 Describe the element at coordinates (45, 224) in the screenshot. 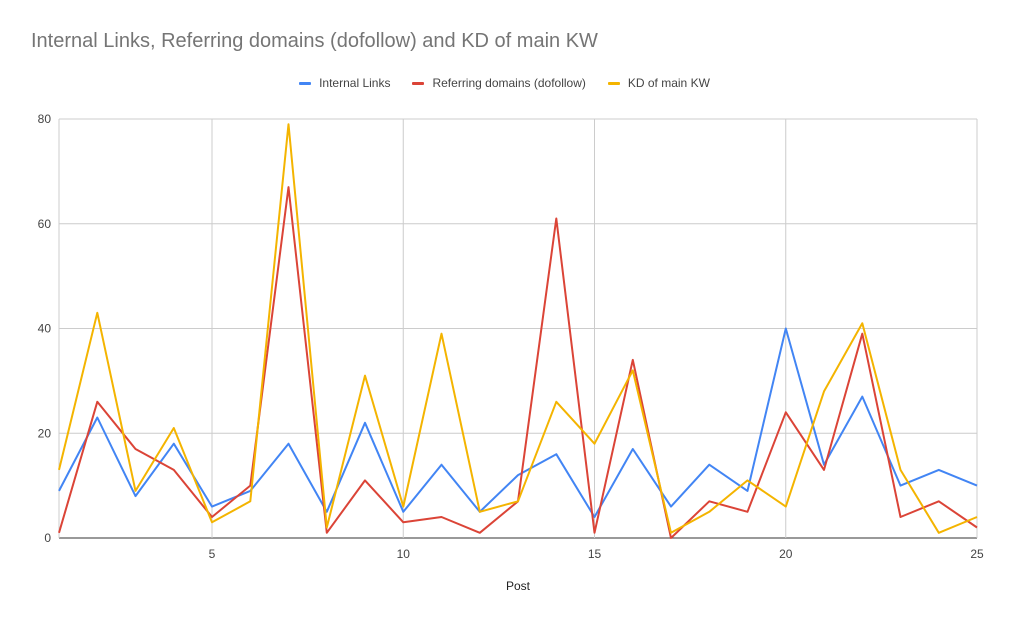

I see `y-tick-label: 60` at that location.